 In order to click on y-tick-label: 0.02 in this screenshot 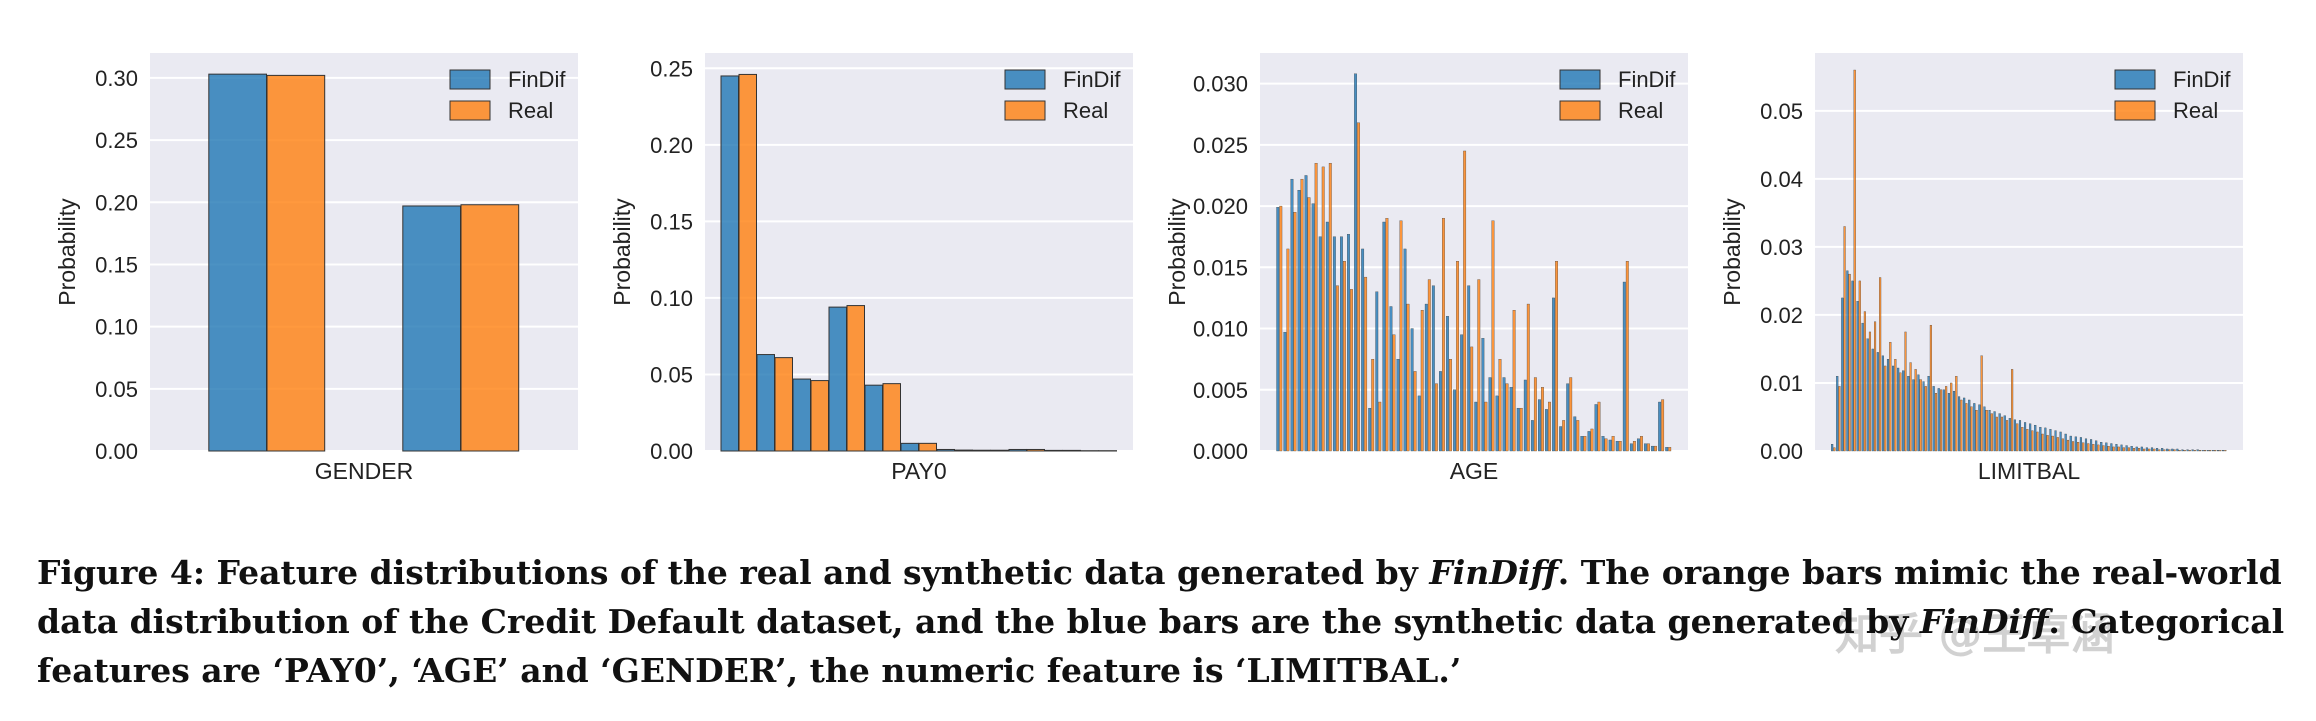, I will do `click(1781, 315)`.